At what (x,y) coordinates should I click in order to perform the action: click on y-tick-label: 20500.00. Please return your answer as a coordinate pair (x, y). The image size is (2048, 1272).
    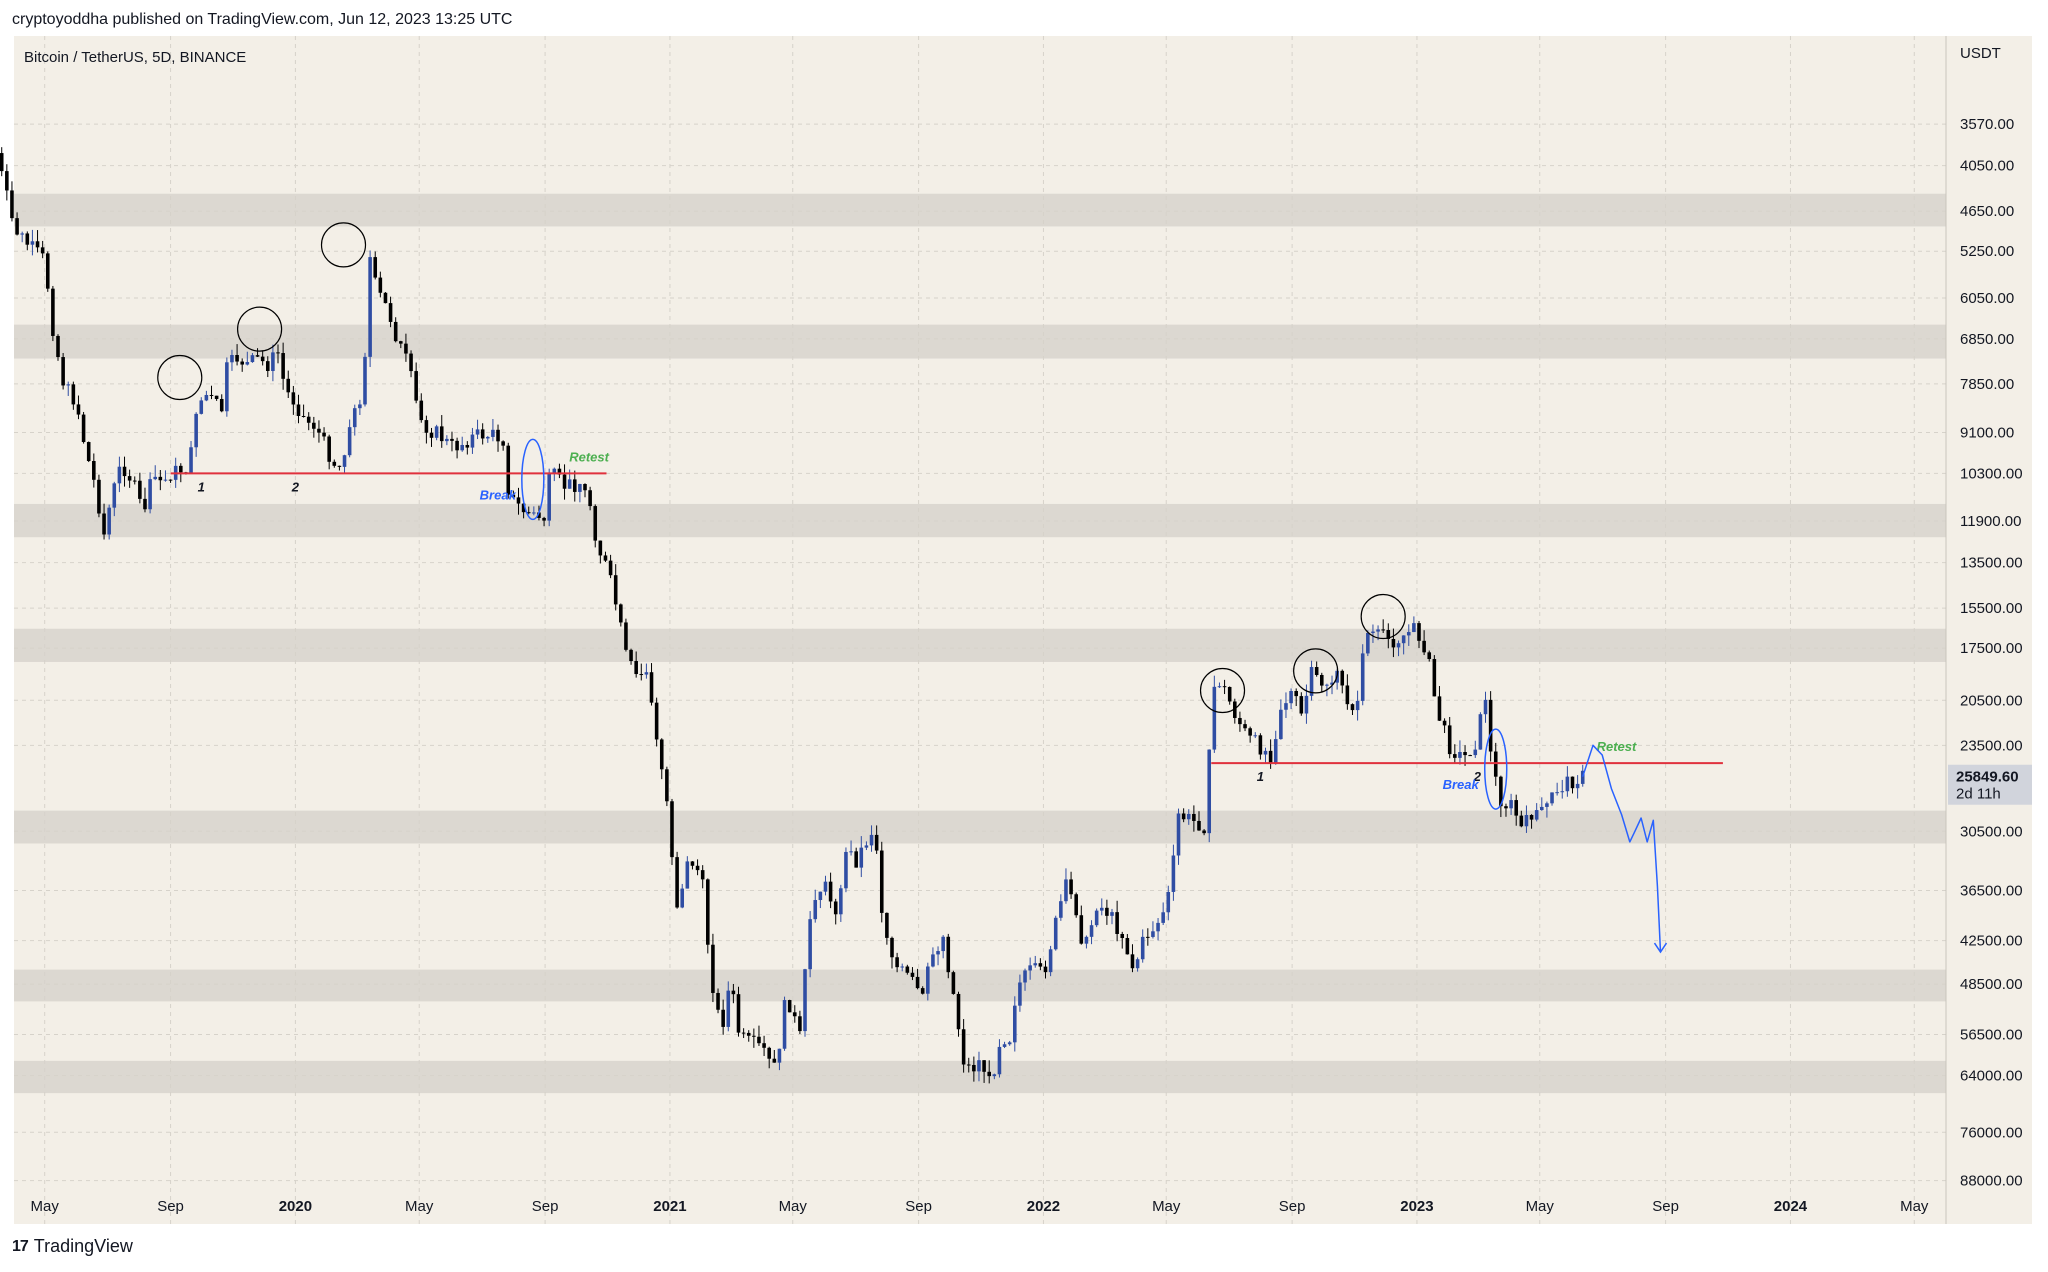
    Looking at the image, I should click on (1991, 700).